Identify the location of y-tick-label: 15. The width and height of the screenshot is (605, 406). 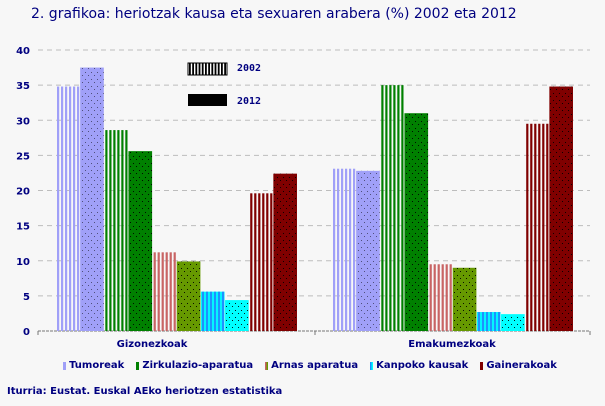
(23, 227).